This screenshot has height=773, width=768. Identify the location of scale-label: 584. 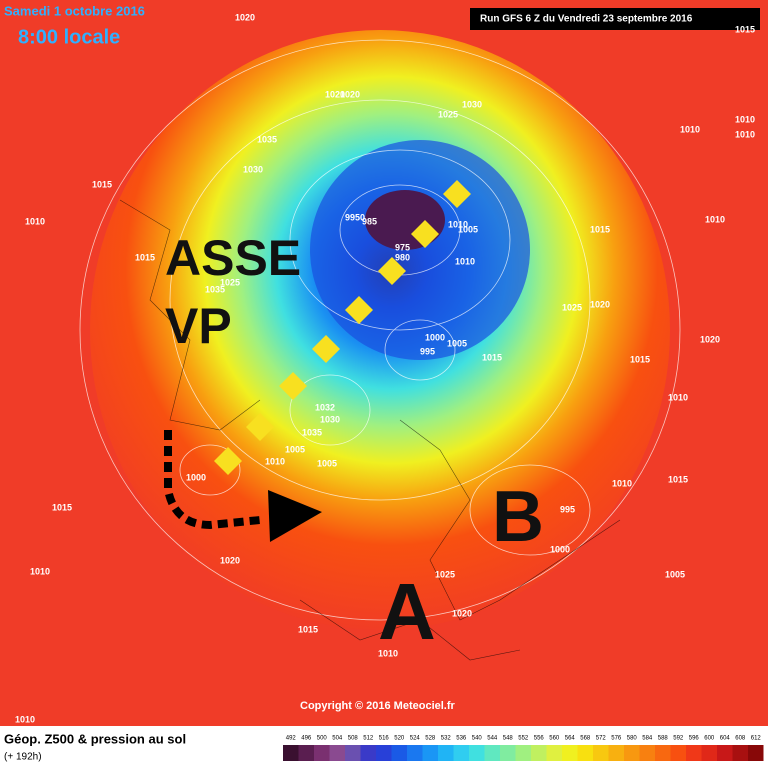
(647, 739).